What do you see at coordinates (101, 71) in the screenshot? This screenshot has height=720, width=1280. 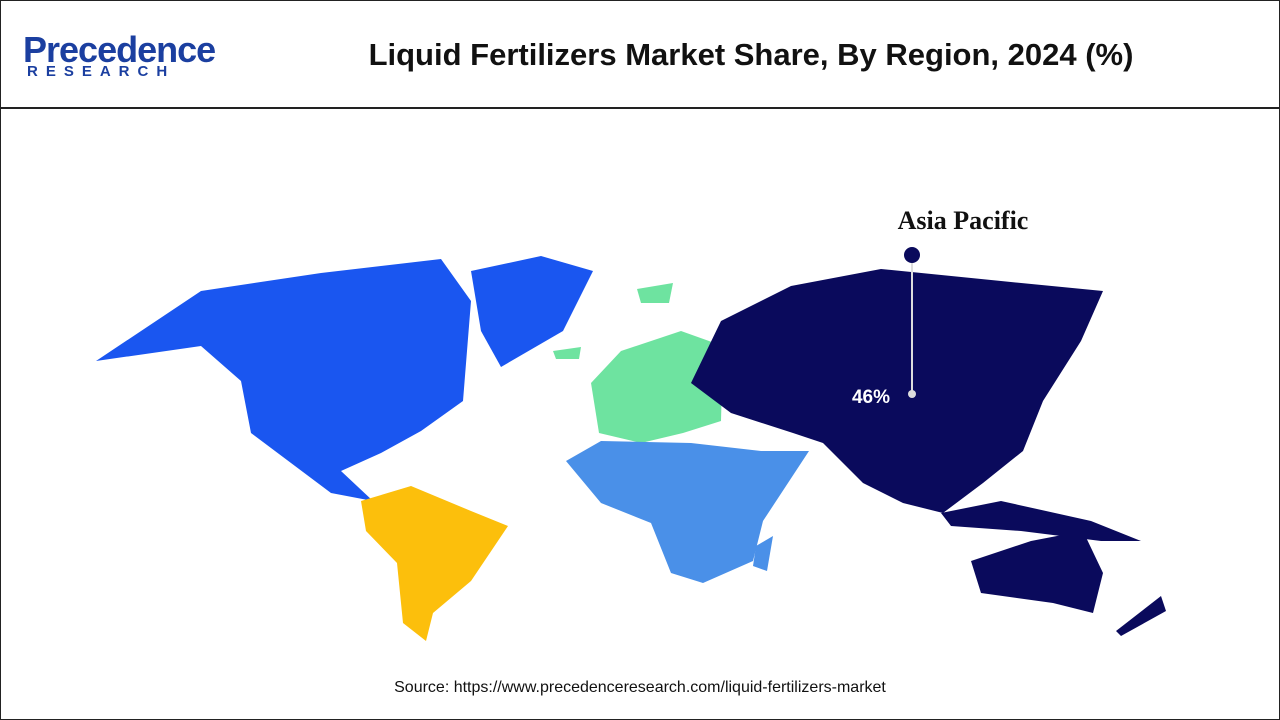 I see `logo-tagline: RESEARCH` at bounding box center [101, 71].